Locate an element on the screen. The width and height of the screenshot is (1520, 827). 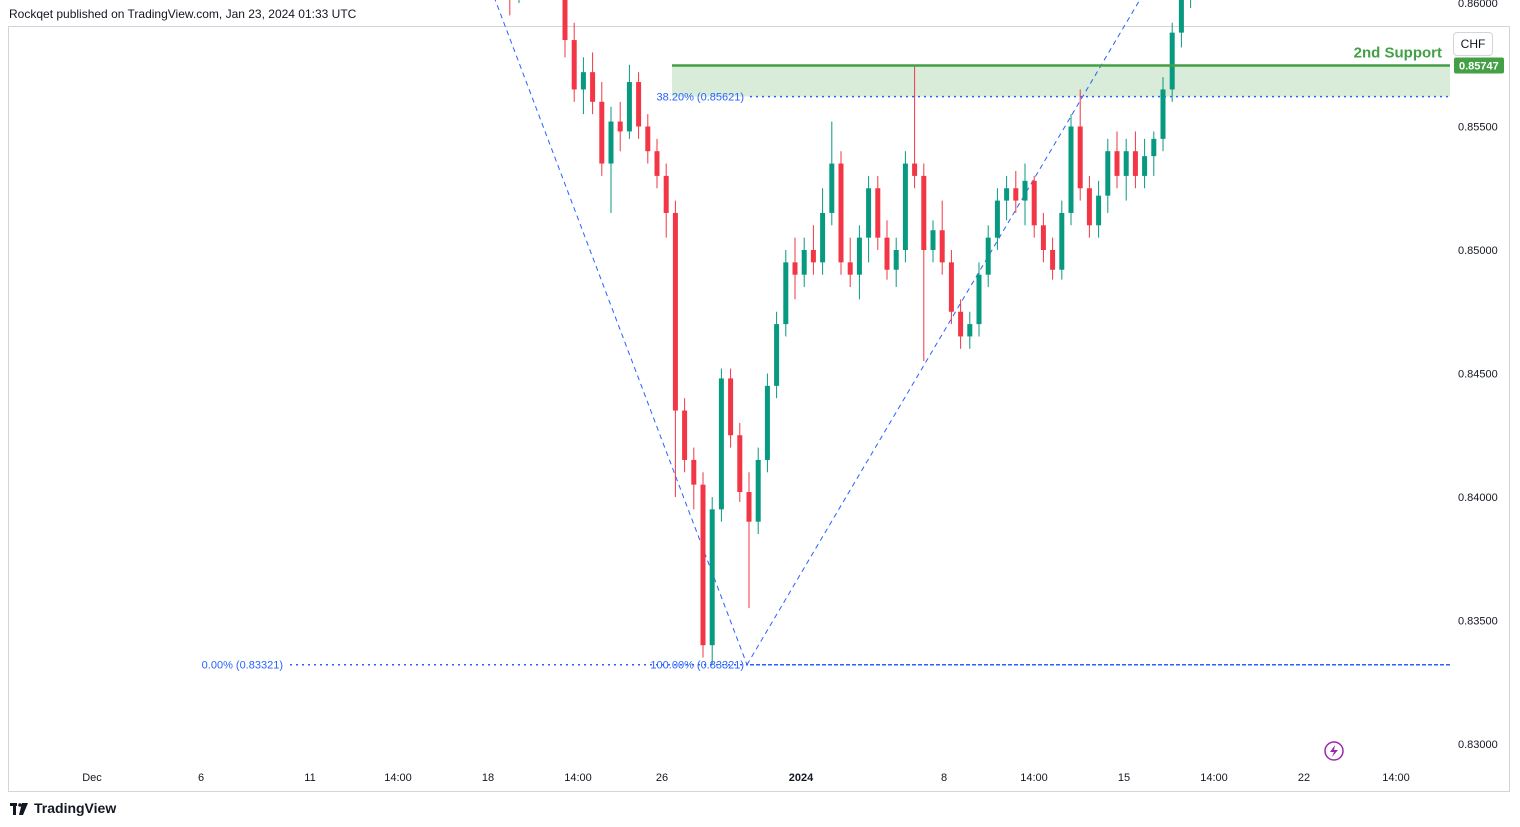
level-name-label: 2nd Support is located at coordinates (1398, 52).